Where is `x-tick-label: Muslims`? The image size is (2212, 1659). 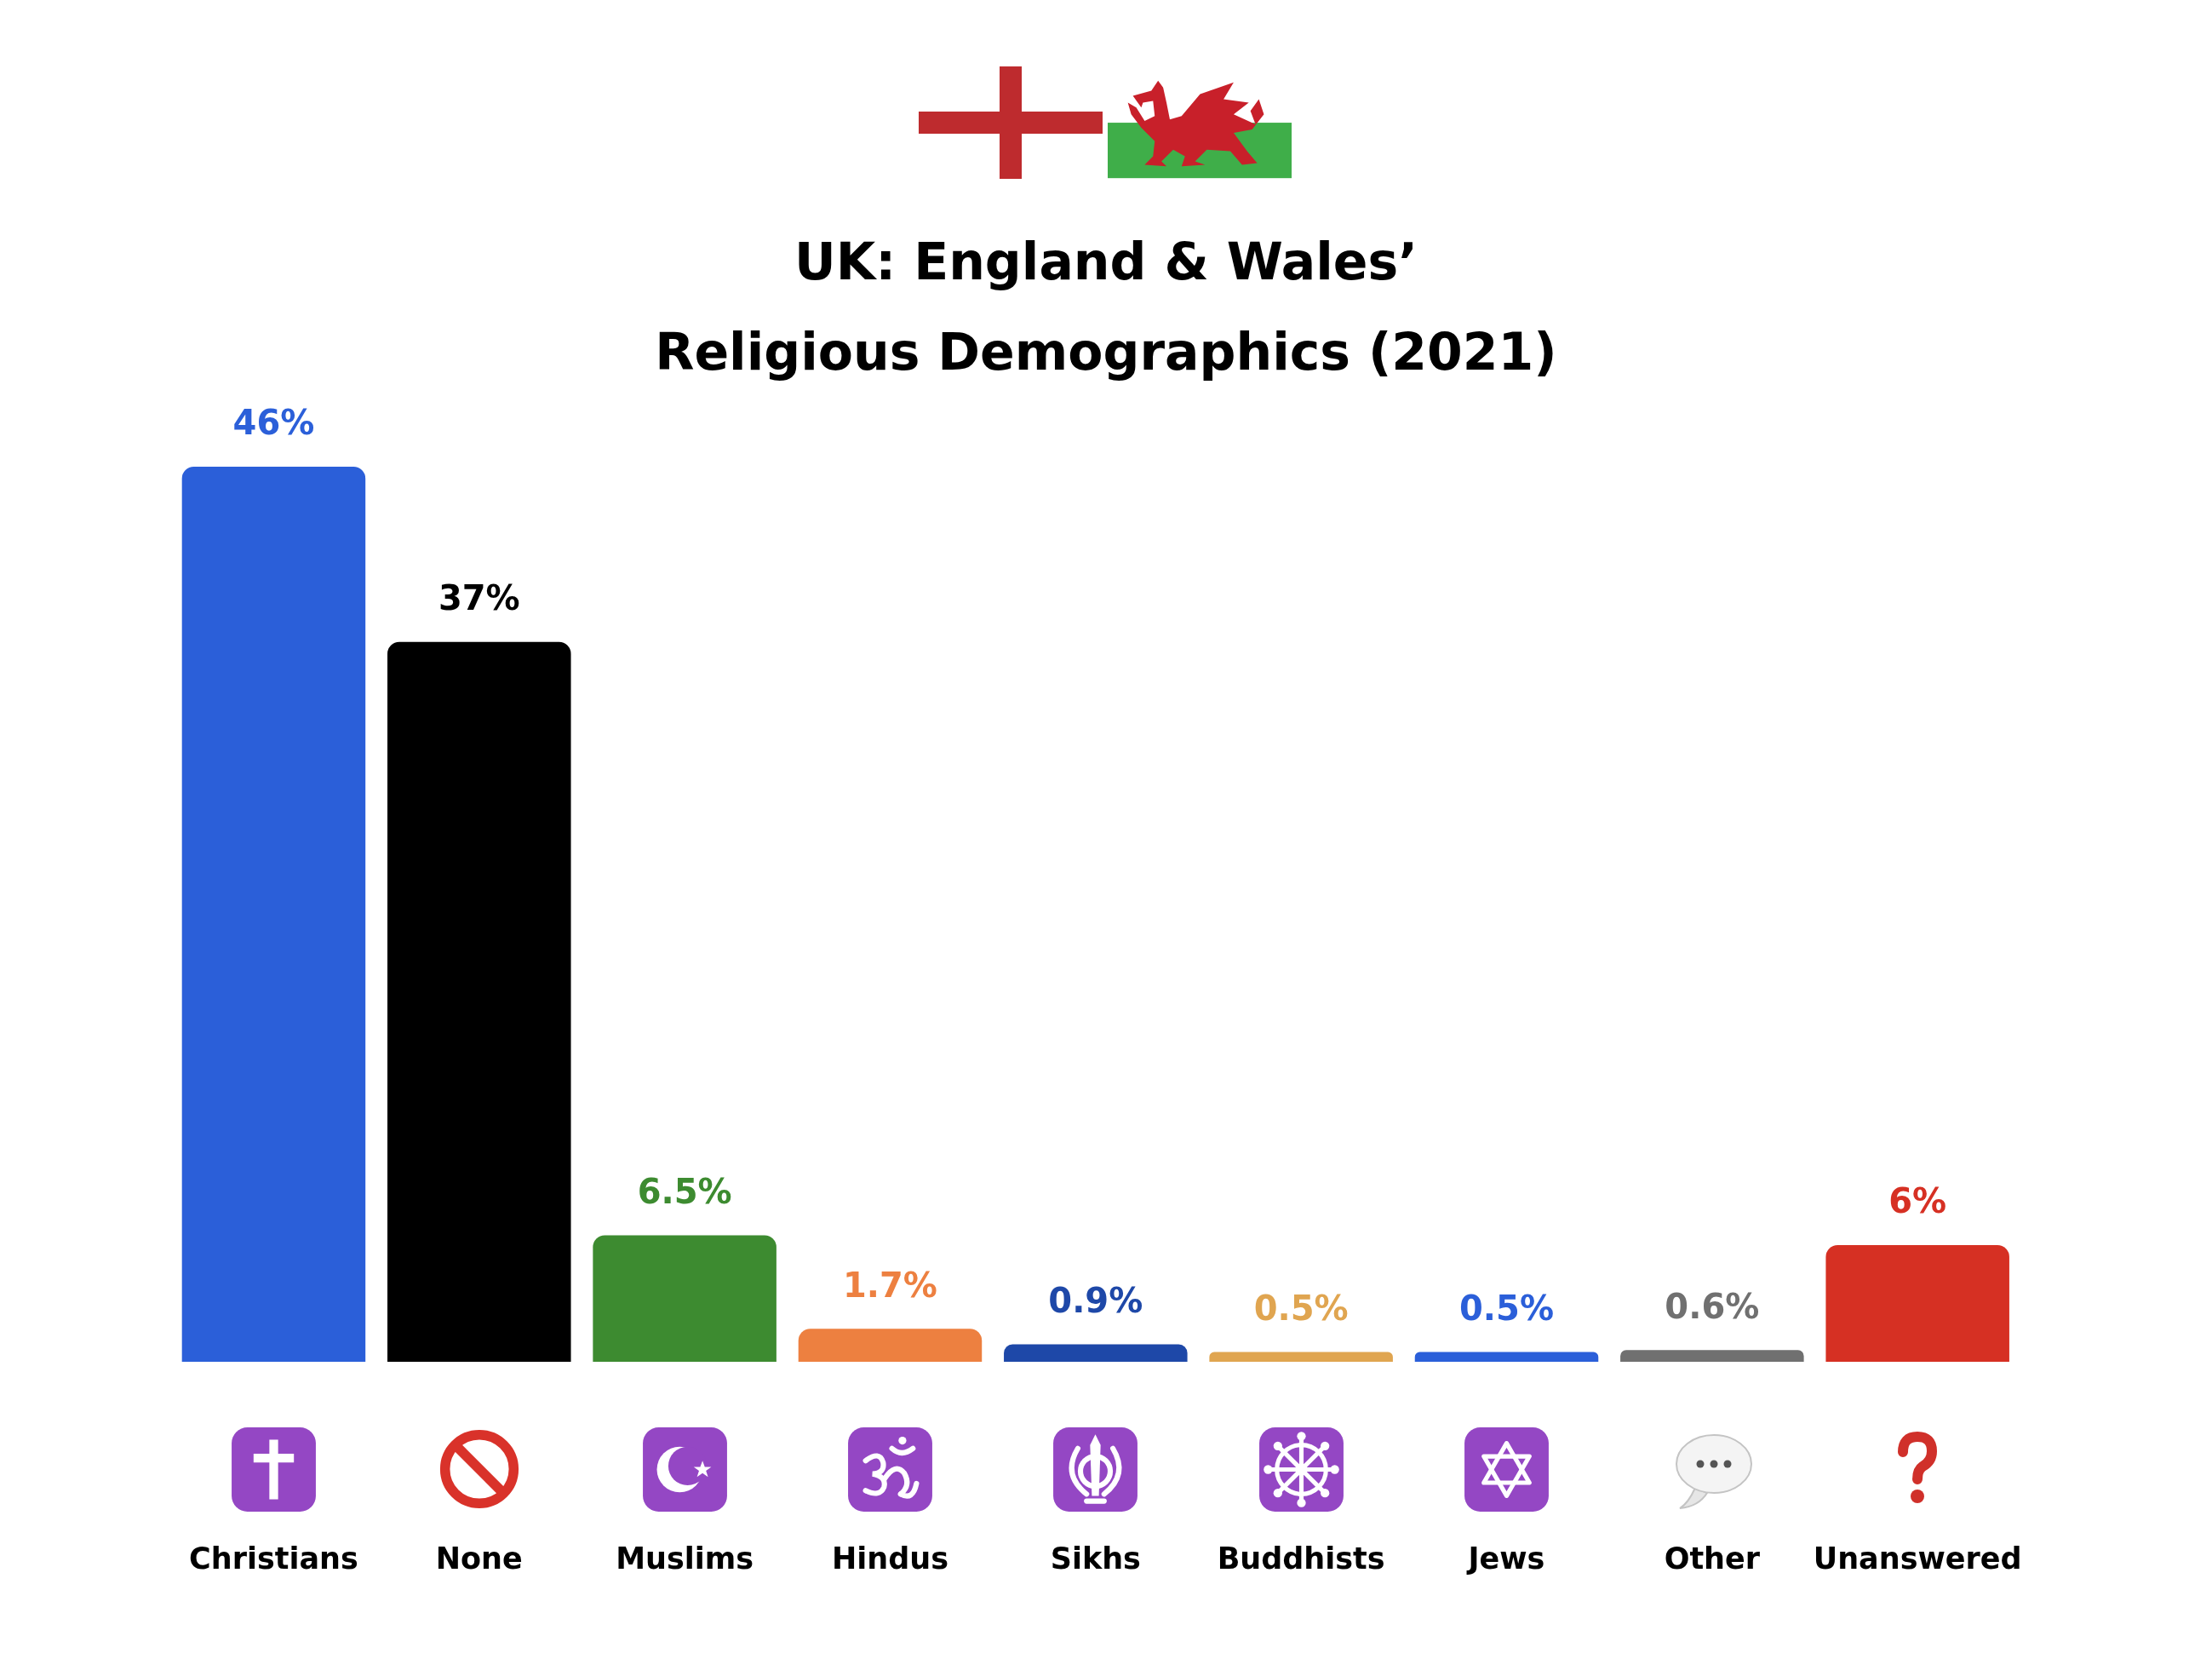 x-tick-label: Muslims is located at coordinates (685, 1558).